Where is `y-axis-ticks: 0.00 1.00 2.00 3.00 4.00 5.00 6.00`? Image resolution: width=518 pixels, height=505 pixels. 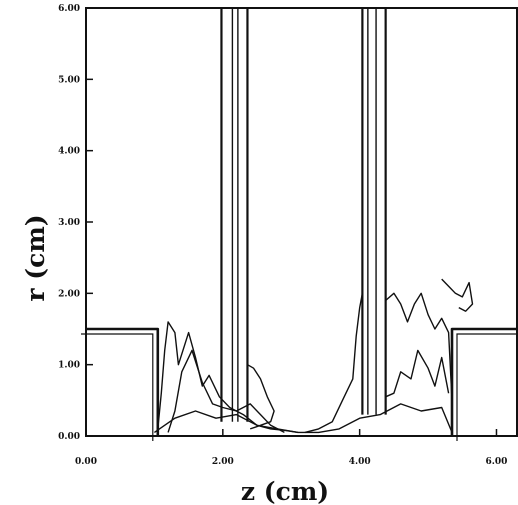 y-axis-ticks: 0.00 1.00 2.00 3.00 4.00 5.00 6.00 is located at coordinates (75, 223).